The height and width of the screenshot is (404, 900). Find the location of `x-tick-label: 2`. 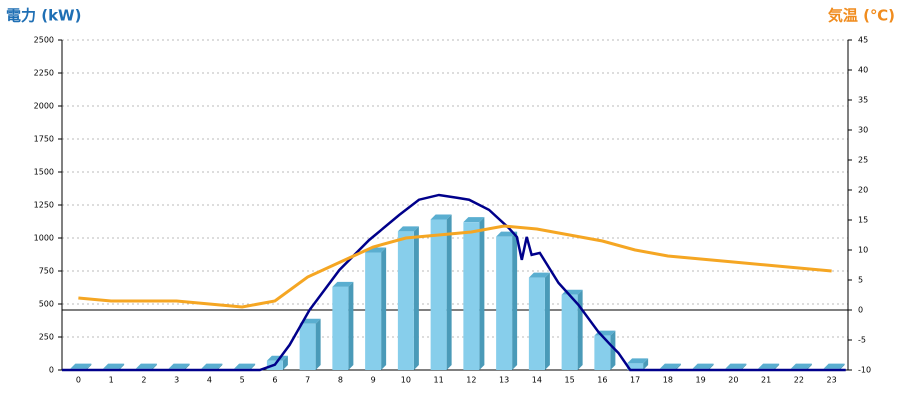

x-tick-label: 2 is located at coordinates (143, 380).